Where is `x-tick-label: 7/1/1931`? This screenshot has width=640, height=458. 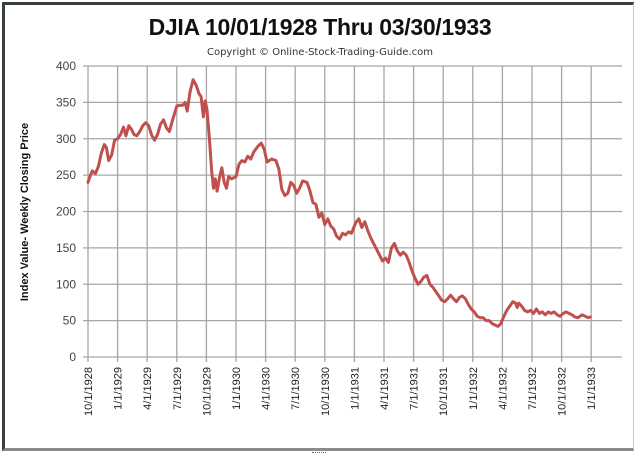 x-tick-label: 7/1/1931 is located at coordinates (415, 388).